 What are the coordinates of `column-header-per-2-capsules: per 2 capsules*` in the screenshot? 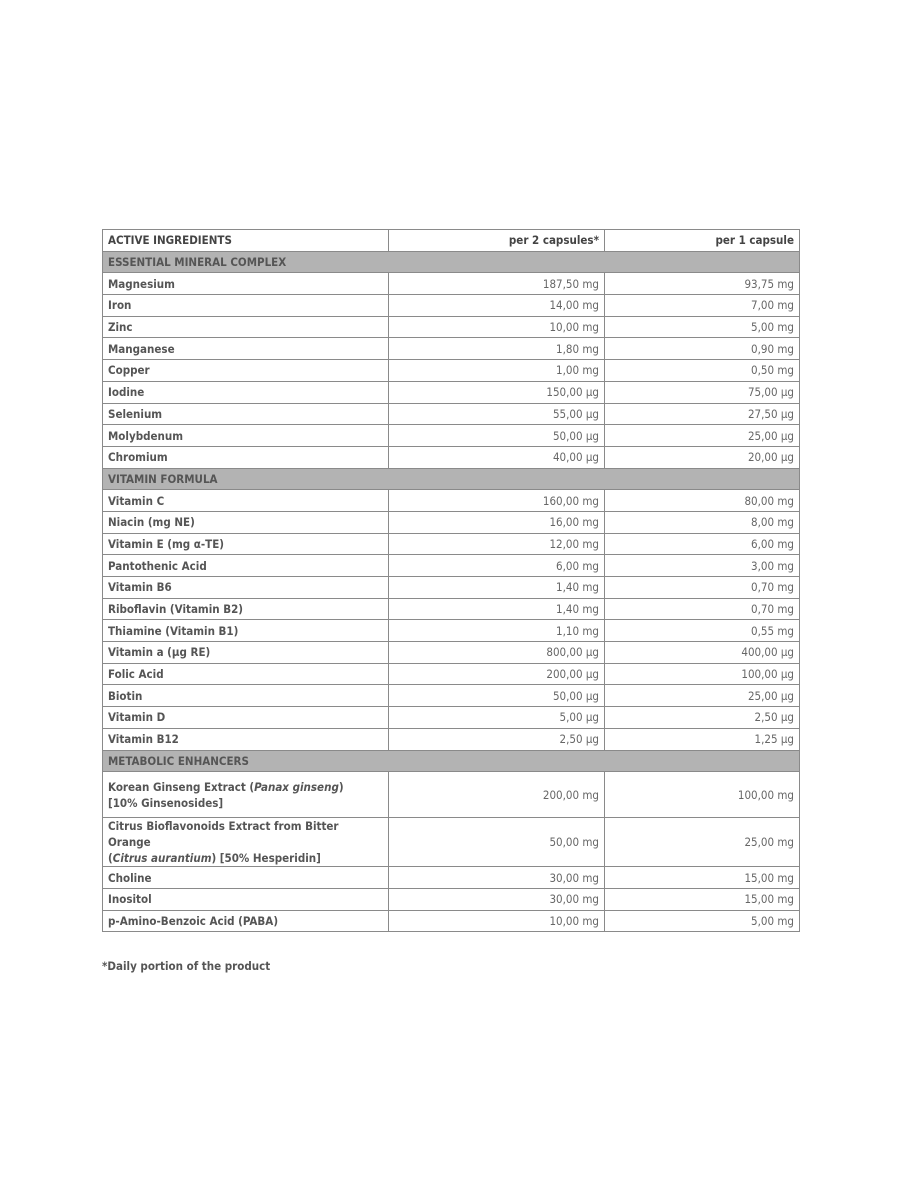 It's located at (496, 240).